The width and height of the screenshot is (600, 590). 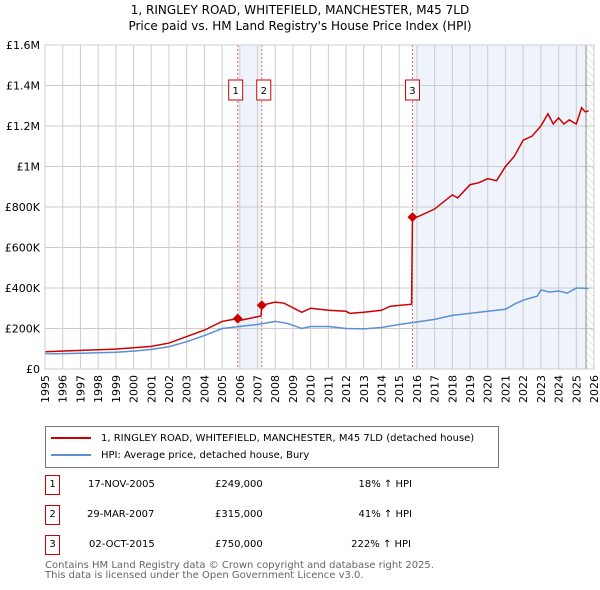 What do you see at coordinates (258, 389) in the screenshot?
I see `x-tick-label: 2007` at bounding box center [258, 389].